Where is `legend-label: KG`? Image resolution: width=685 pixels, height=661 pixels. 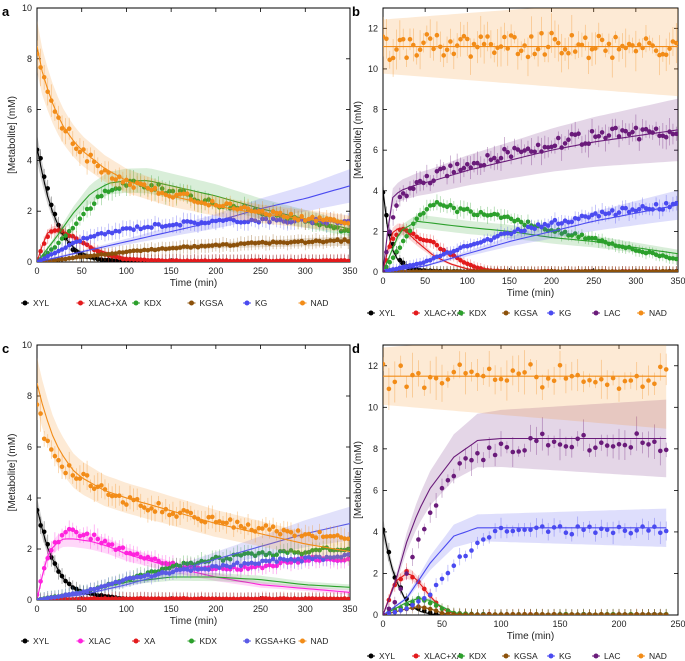
legend-label: KG is located at coordinates (565, 656).